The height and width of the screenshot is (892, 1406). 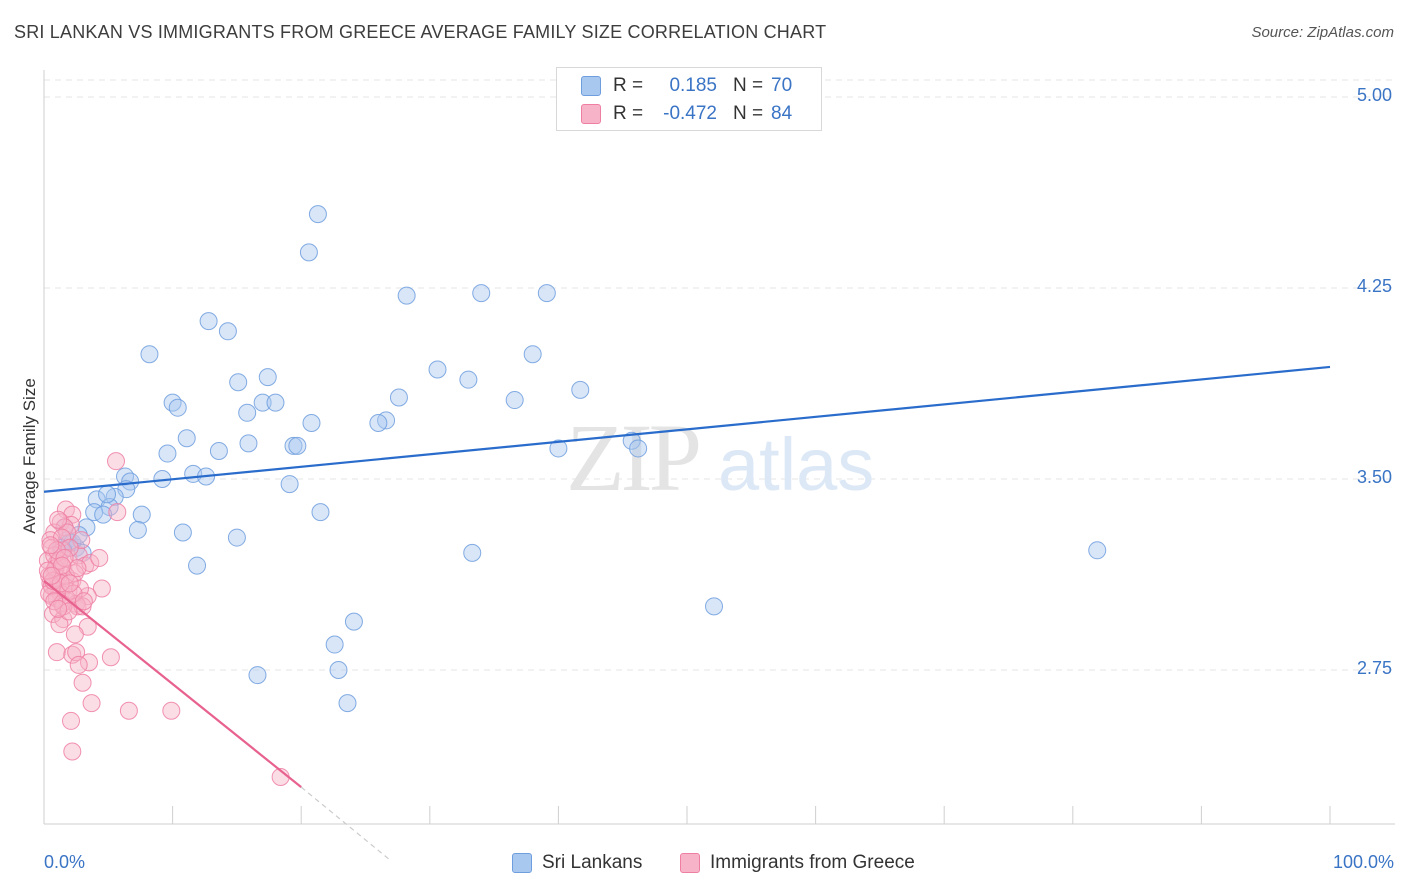 What do you see at coordinates (1374, 668) in the screenshot?
I see `y-tick-label: 2.75` at bounding box center [1374, 668].